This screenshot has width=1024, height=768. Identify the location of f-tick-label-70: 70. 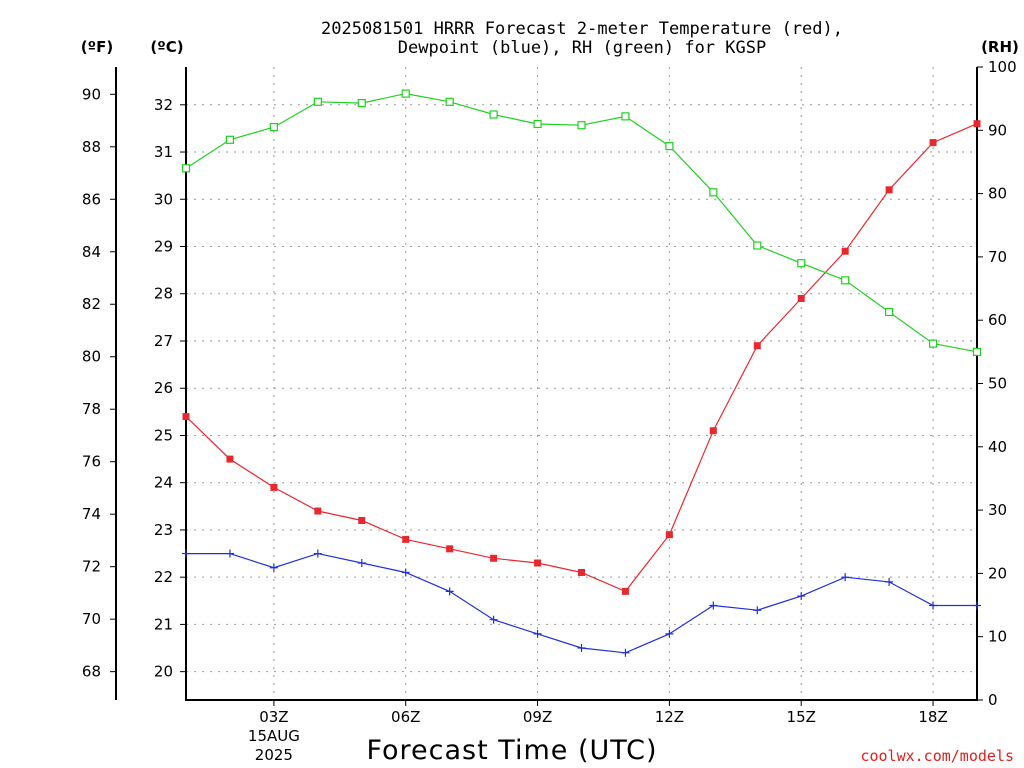
(91, 619).